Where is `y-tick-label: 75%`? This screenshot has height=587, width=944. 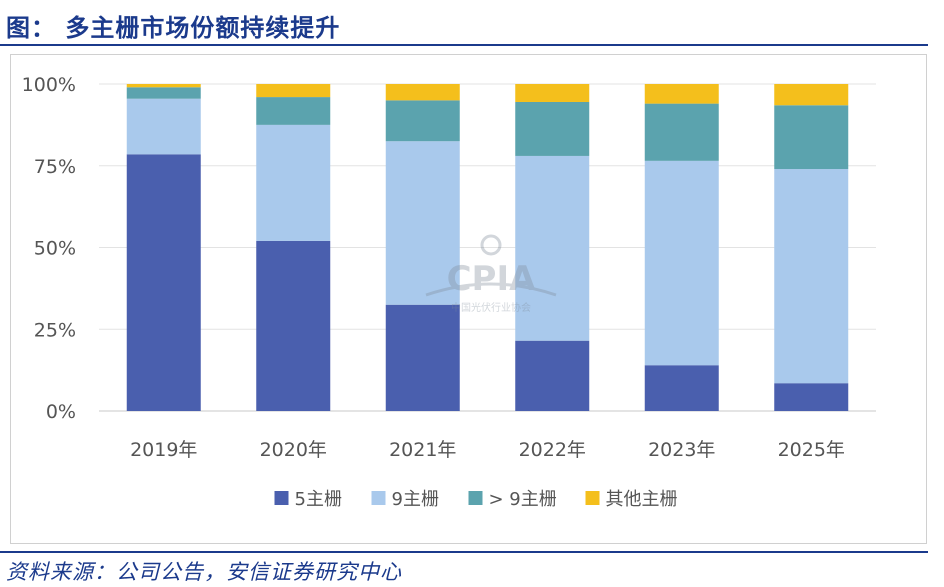
y-tick-label: 75% is located at coordinates (55, 167).